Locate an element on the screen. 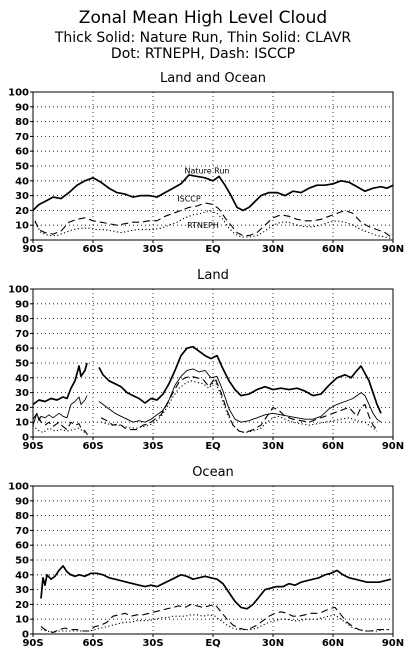 This screenshot has width=411, height=658. series-annotation: RTNEPH is located at coordinates (203, 225).